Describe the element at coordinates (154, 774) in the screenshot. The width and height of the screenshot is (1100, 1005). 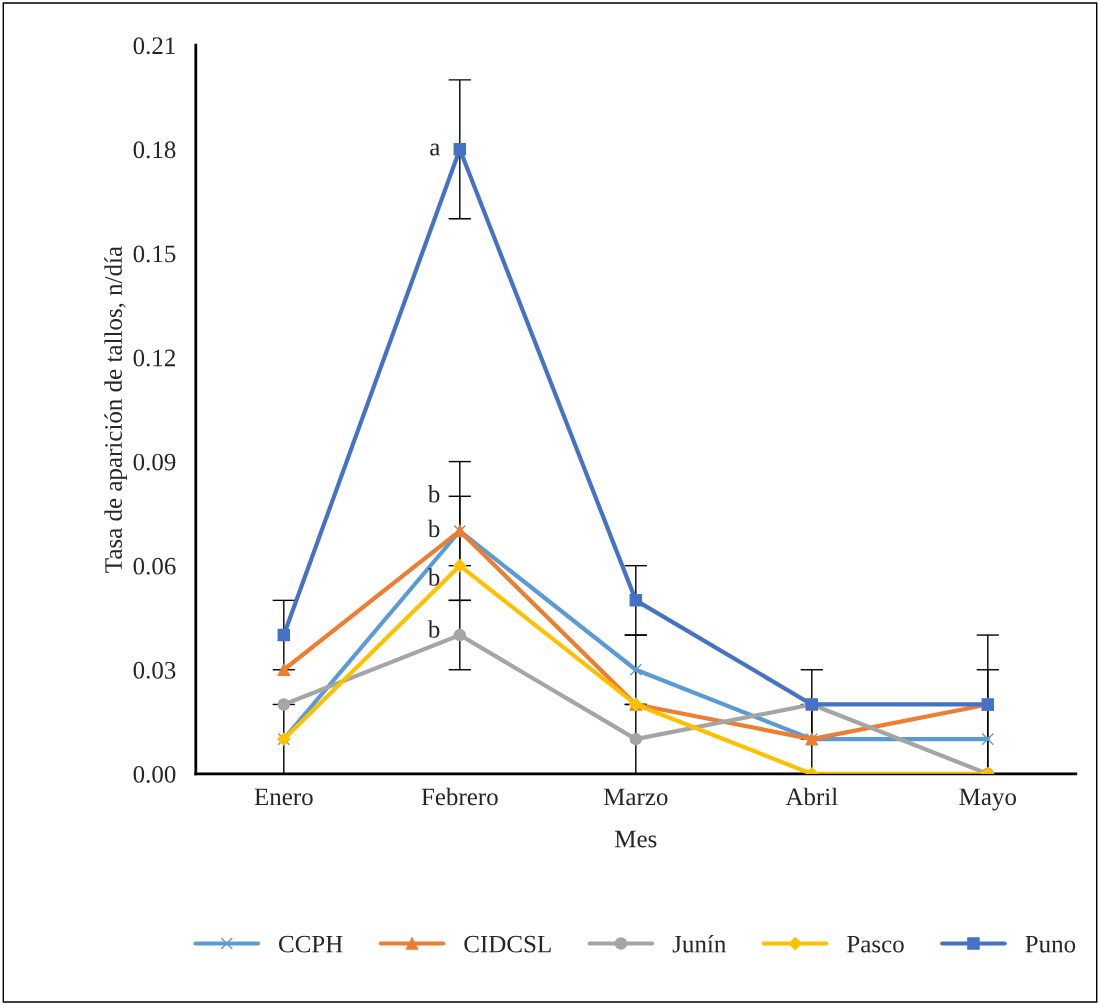
I see `y-tick-label: 0.00` at that location.